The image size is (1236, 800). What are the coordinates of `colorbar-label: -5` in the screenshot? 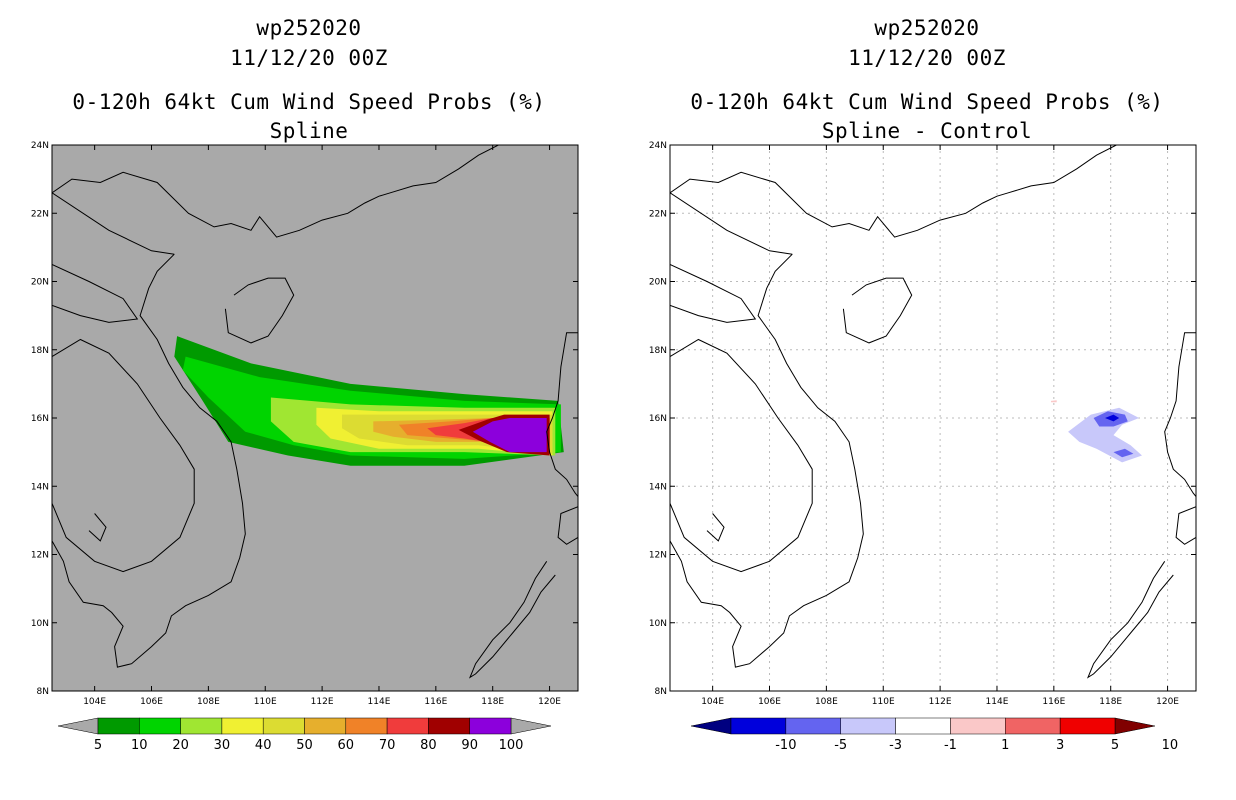 It's located at (840, 745).